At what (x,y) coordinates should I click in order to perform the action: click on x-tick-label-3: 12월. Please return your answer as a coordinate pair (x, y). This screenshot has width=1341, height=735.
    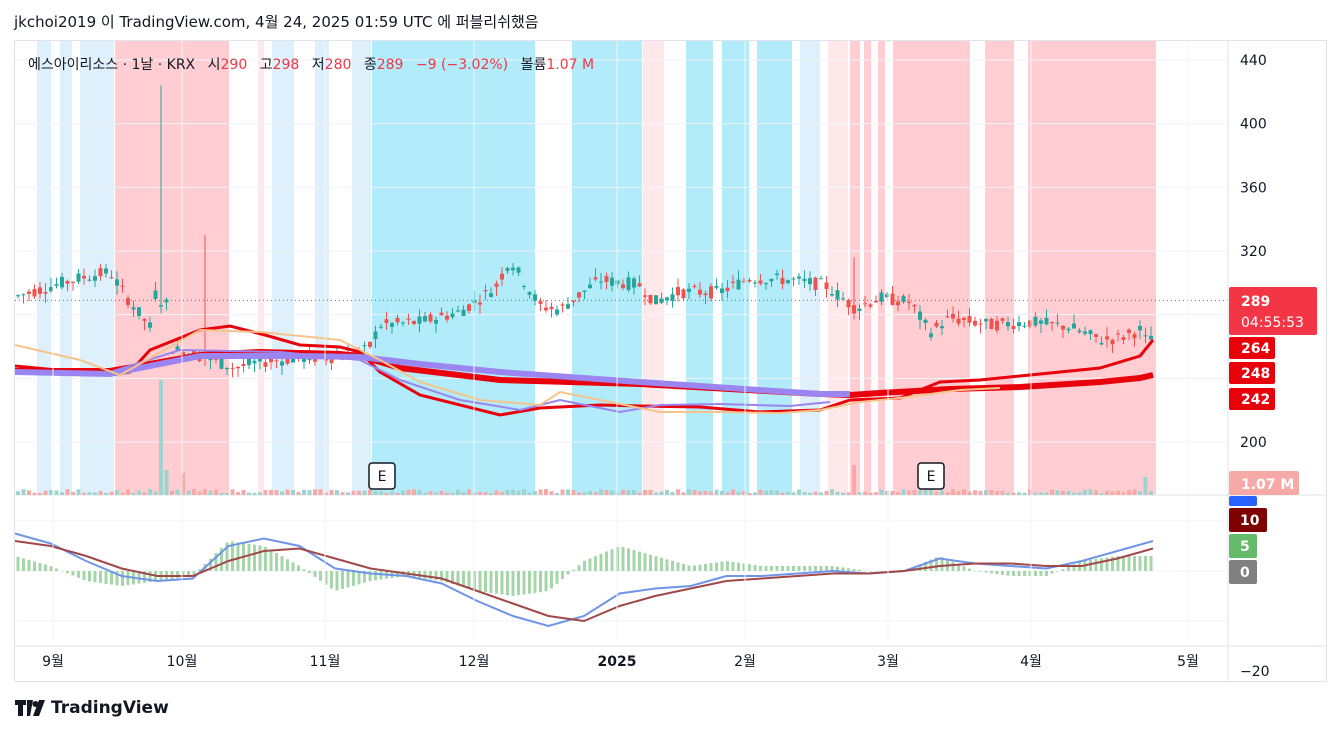
    Looking at the image, I should click on (474, 662).